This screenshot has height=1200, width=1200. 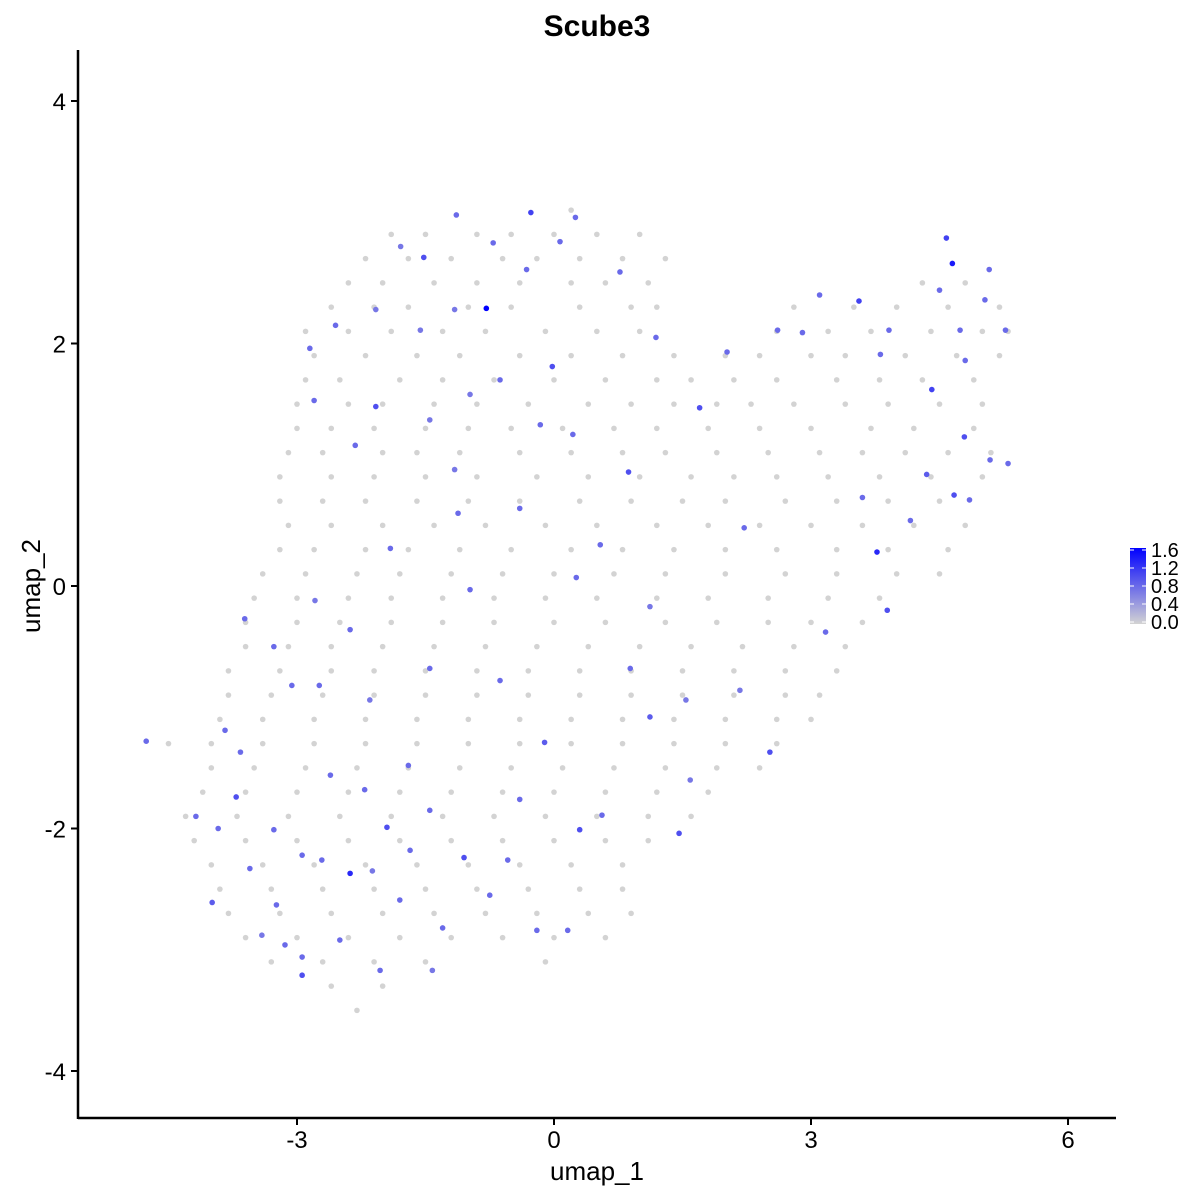 I want to click on colorbar-label: 1.6, so click(x=1165, y=551).